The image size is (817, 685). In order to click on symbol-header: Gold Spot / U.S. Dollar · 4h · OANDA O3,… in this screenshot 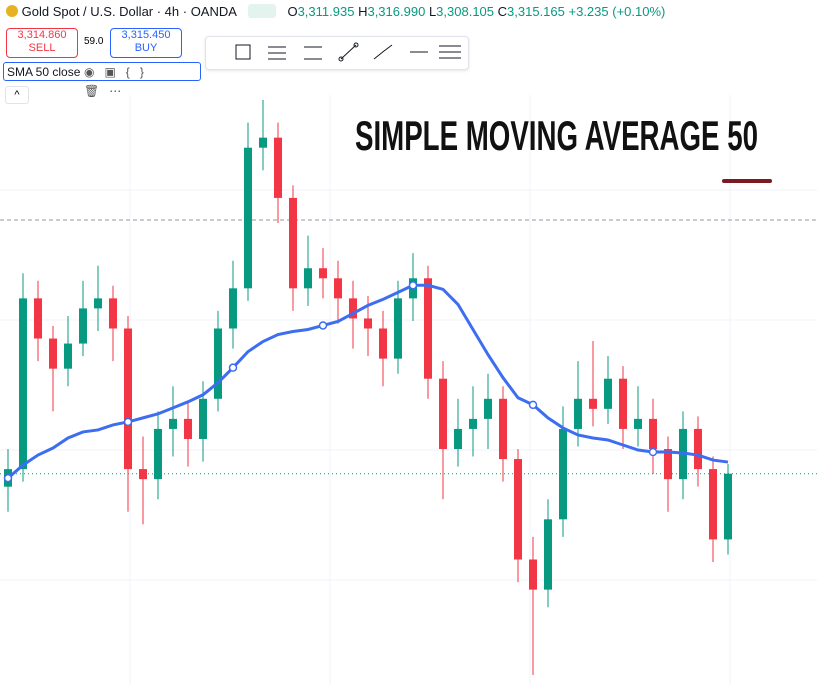, I will do `click(335, 11)`.